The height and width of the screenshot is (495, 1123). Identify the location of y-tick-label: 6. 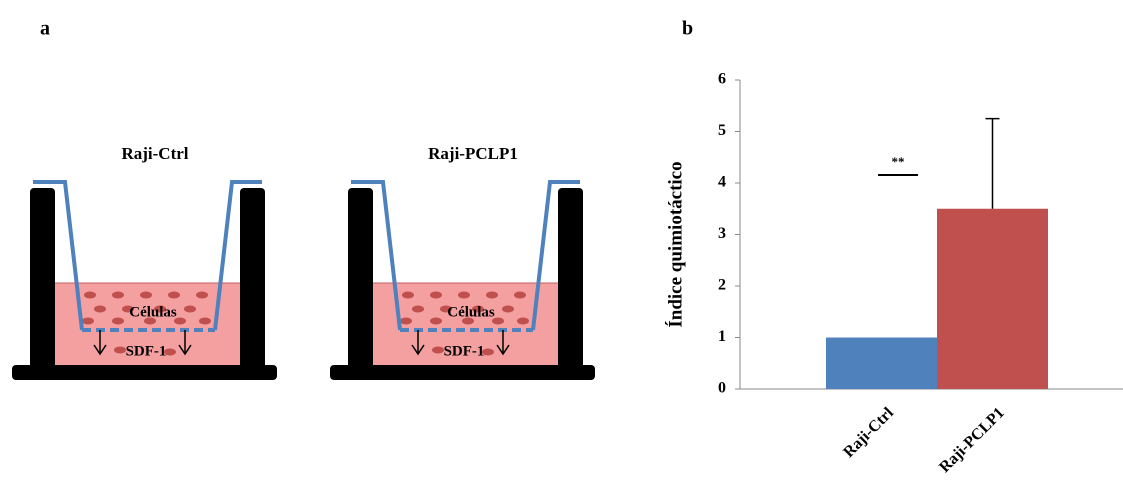
(722, 79).